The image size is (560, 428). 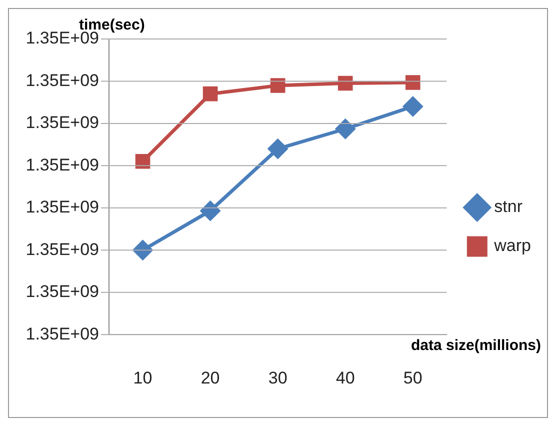 I want to click on legend-label: warp, so click(x=512, y=246).